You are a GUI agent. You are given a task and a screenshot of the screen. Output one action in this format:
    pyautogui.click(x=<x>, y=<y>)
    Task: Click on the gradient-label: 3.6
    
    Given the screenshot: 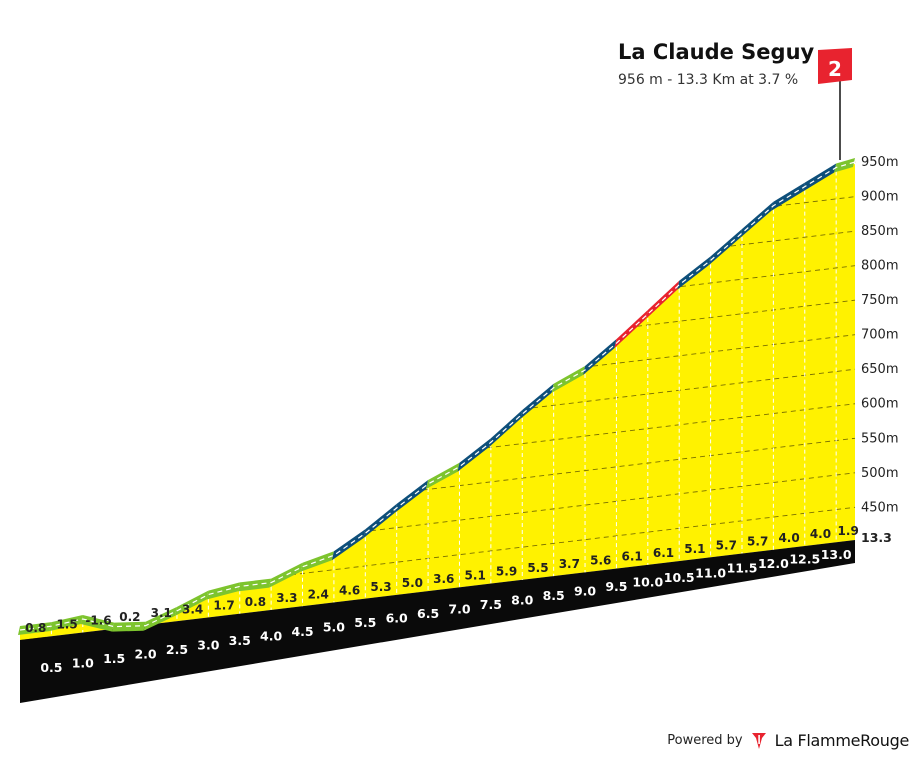 What is the action you would take?
    pyautogui.click(x=443, y=579)
    